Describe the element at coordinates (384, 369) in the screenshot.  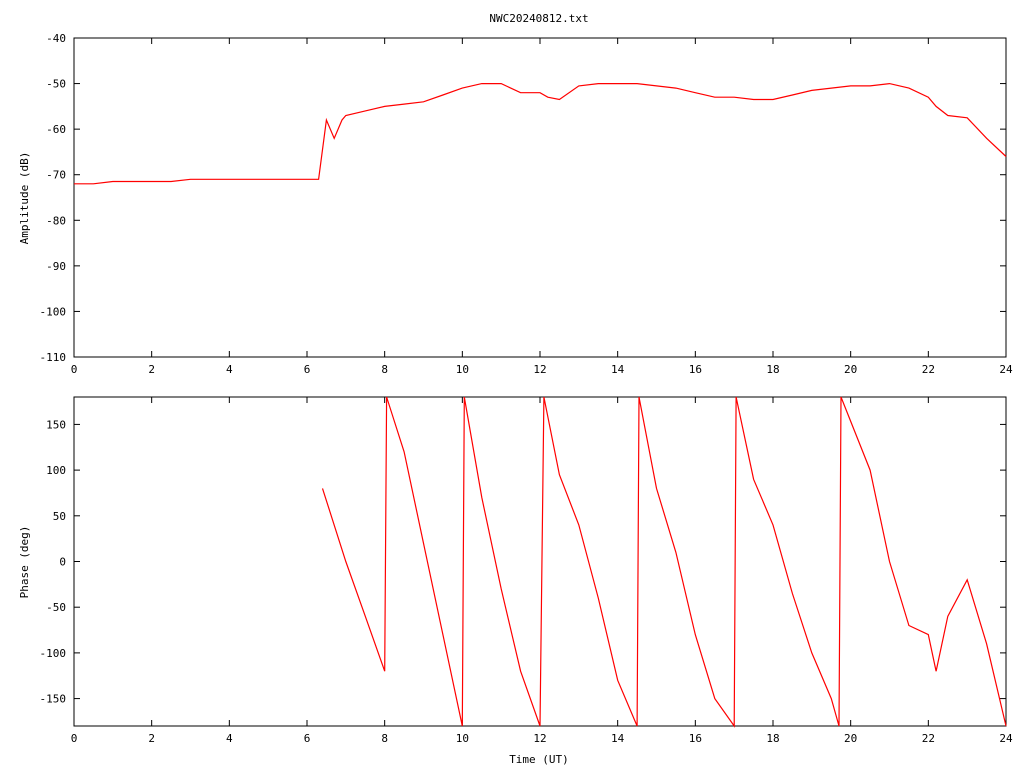
I see `amplitude-x-tick-label: 8` at that location.